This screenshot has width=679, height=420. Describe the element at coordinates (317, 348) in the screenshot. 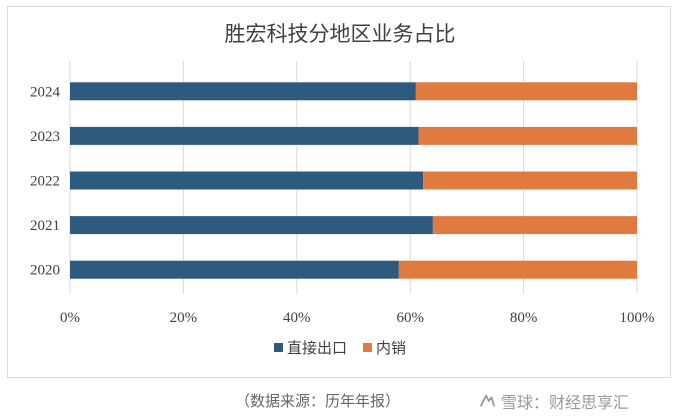

I see `legend-label: 直接出口` at that location.